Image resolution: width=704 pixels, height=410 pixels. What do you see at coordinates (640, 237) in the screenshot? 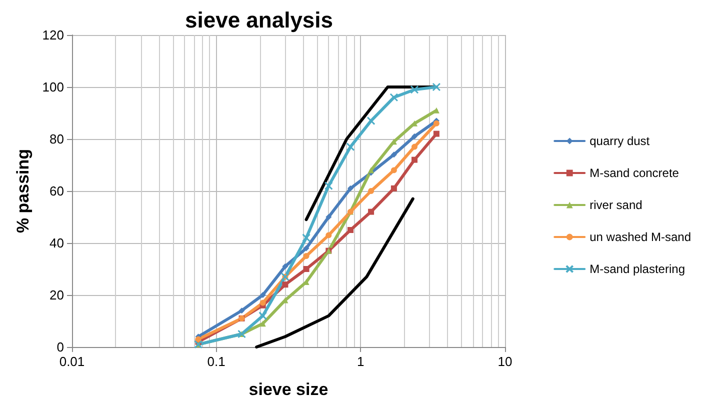
I see `legend-label: un washed M-sand` at bounding box center [640, 237].